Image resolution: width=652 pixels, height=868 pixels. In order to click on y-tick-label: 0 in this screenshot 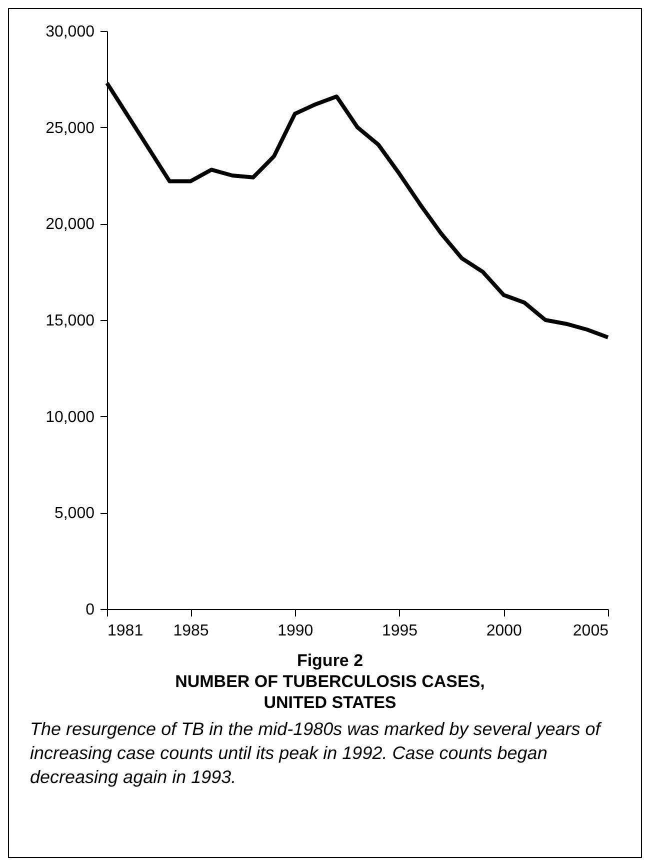, I will do `click(90, 610)`.